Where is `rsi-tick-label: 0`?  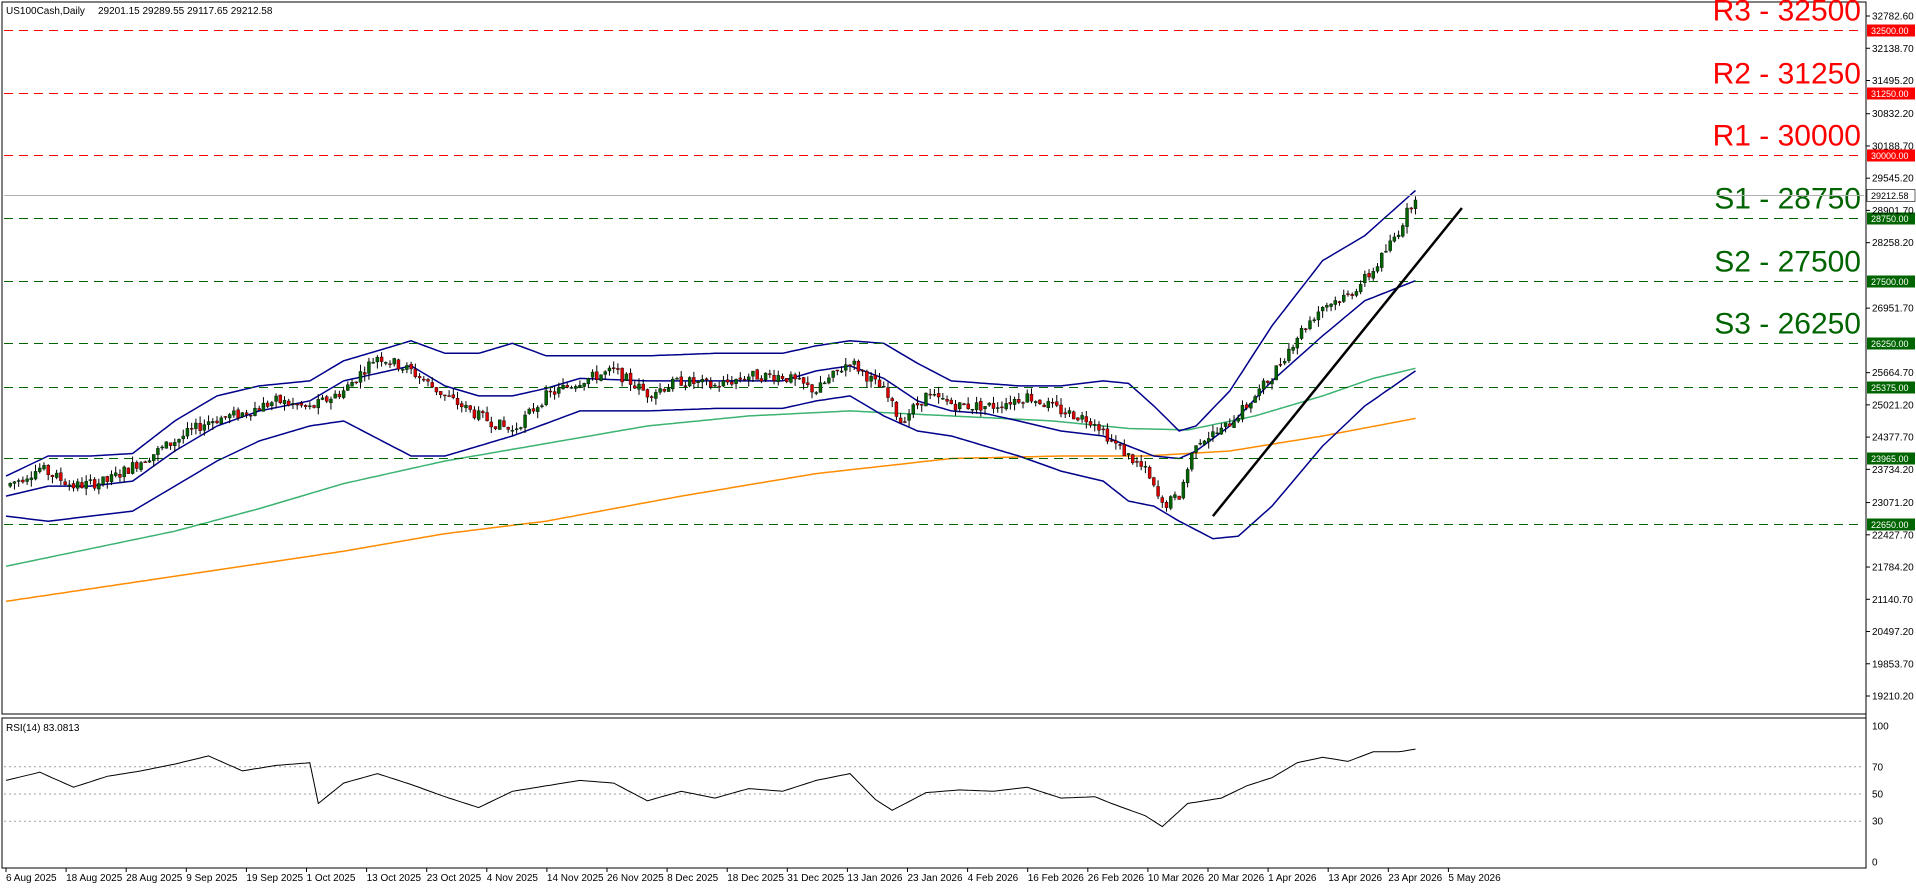
rsi-tick-label: 0 is located at coordinates (1875, 863).